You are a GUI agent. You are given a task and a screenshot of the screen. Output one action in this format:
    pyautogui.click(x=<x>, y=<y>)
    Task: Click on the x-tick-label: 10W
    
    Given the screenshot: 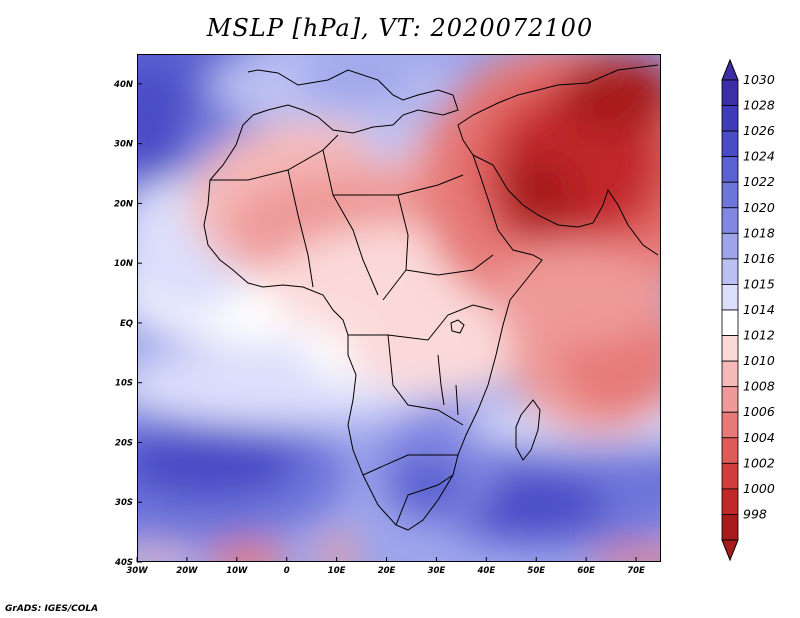 What is the action you would take?
    pyautogui.click(x=237, y=571)
    